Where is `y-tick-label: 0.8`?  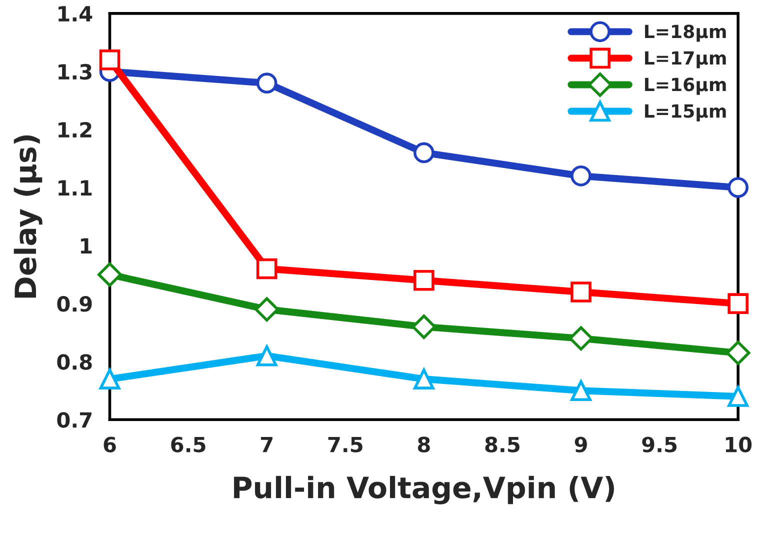 y-tick-label: 0.8 is located at coordinates (74, 362).